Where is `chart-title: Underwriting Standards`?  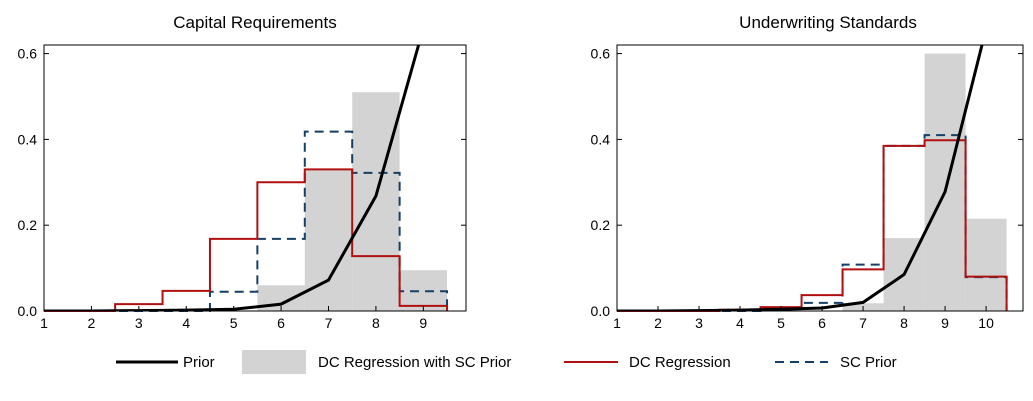 chart-title: Underwriting Standards is located at coordinates (828, 22).